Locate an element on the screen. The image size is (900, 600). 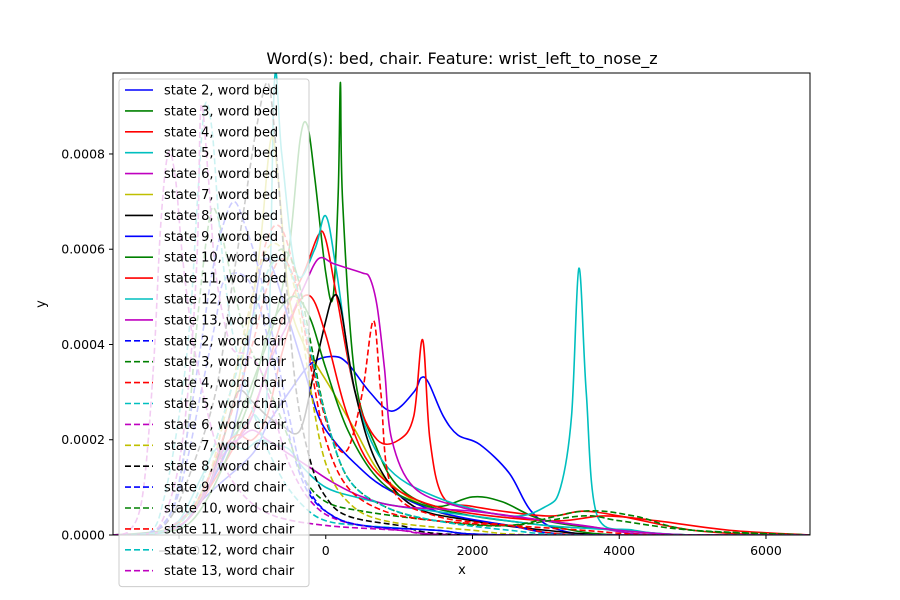
legend-entry: state 4, word chair is located at coordinates (225, 383).